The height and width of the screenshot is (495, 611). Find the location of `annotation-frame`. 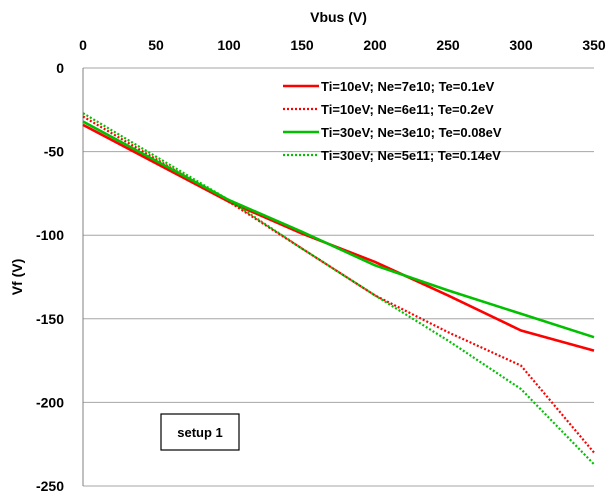

annotation-frame is located at coordinates (200, 432).